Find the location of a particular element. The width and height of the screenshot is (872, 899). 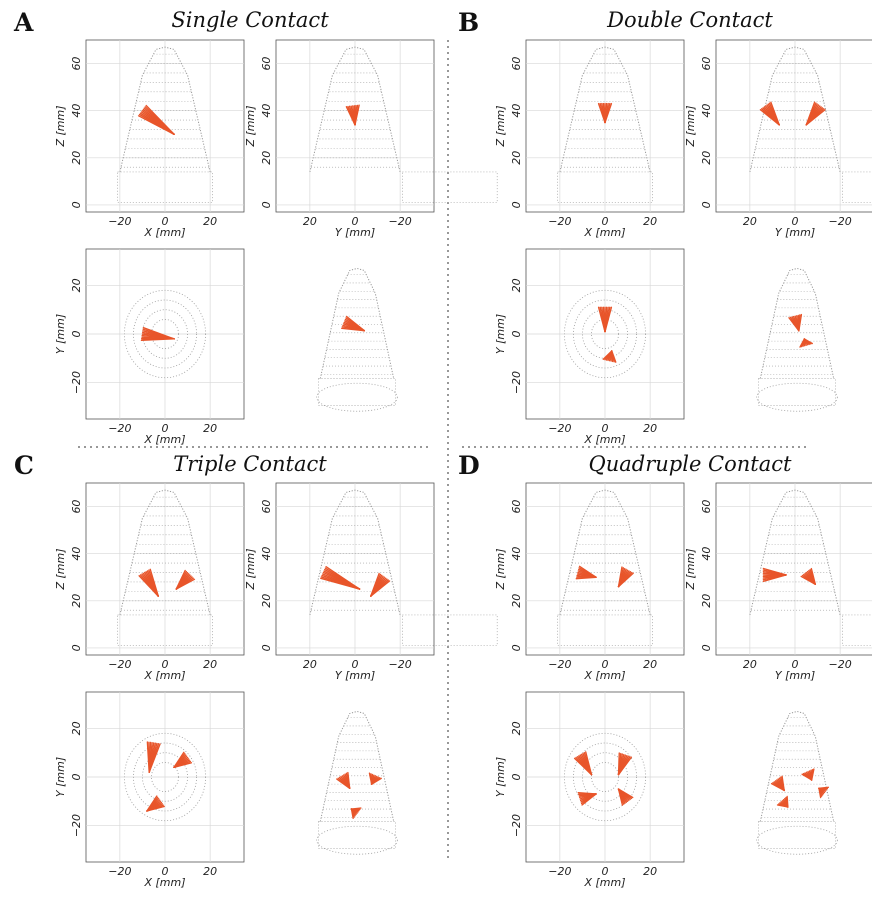

panel-title-a: Single Contact is located at coordinates (250, 20).